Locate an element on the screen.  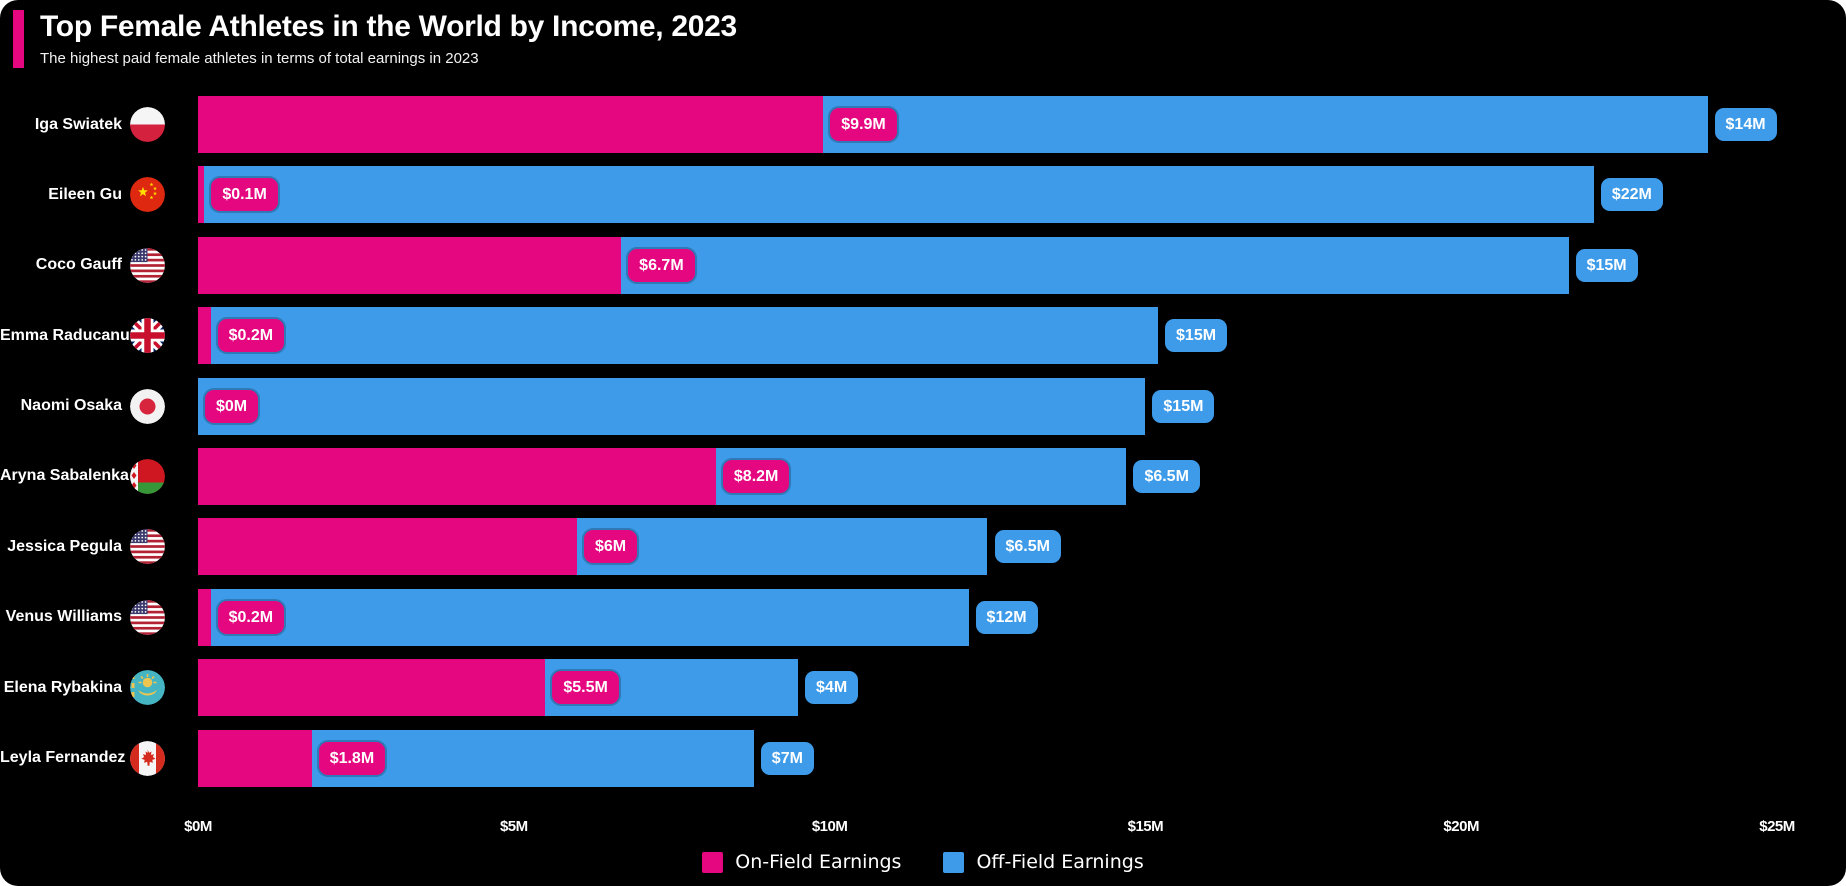
legend-item: On-Field Earnings is located at coordinates (801, 862).